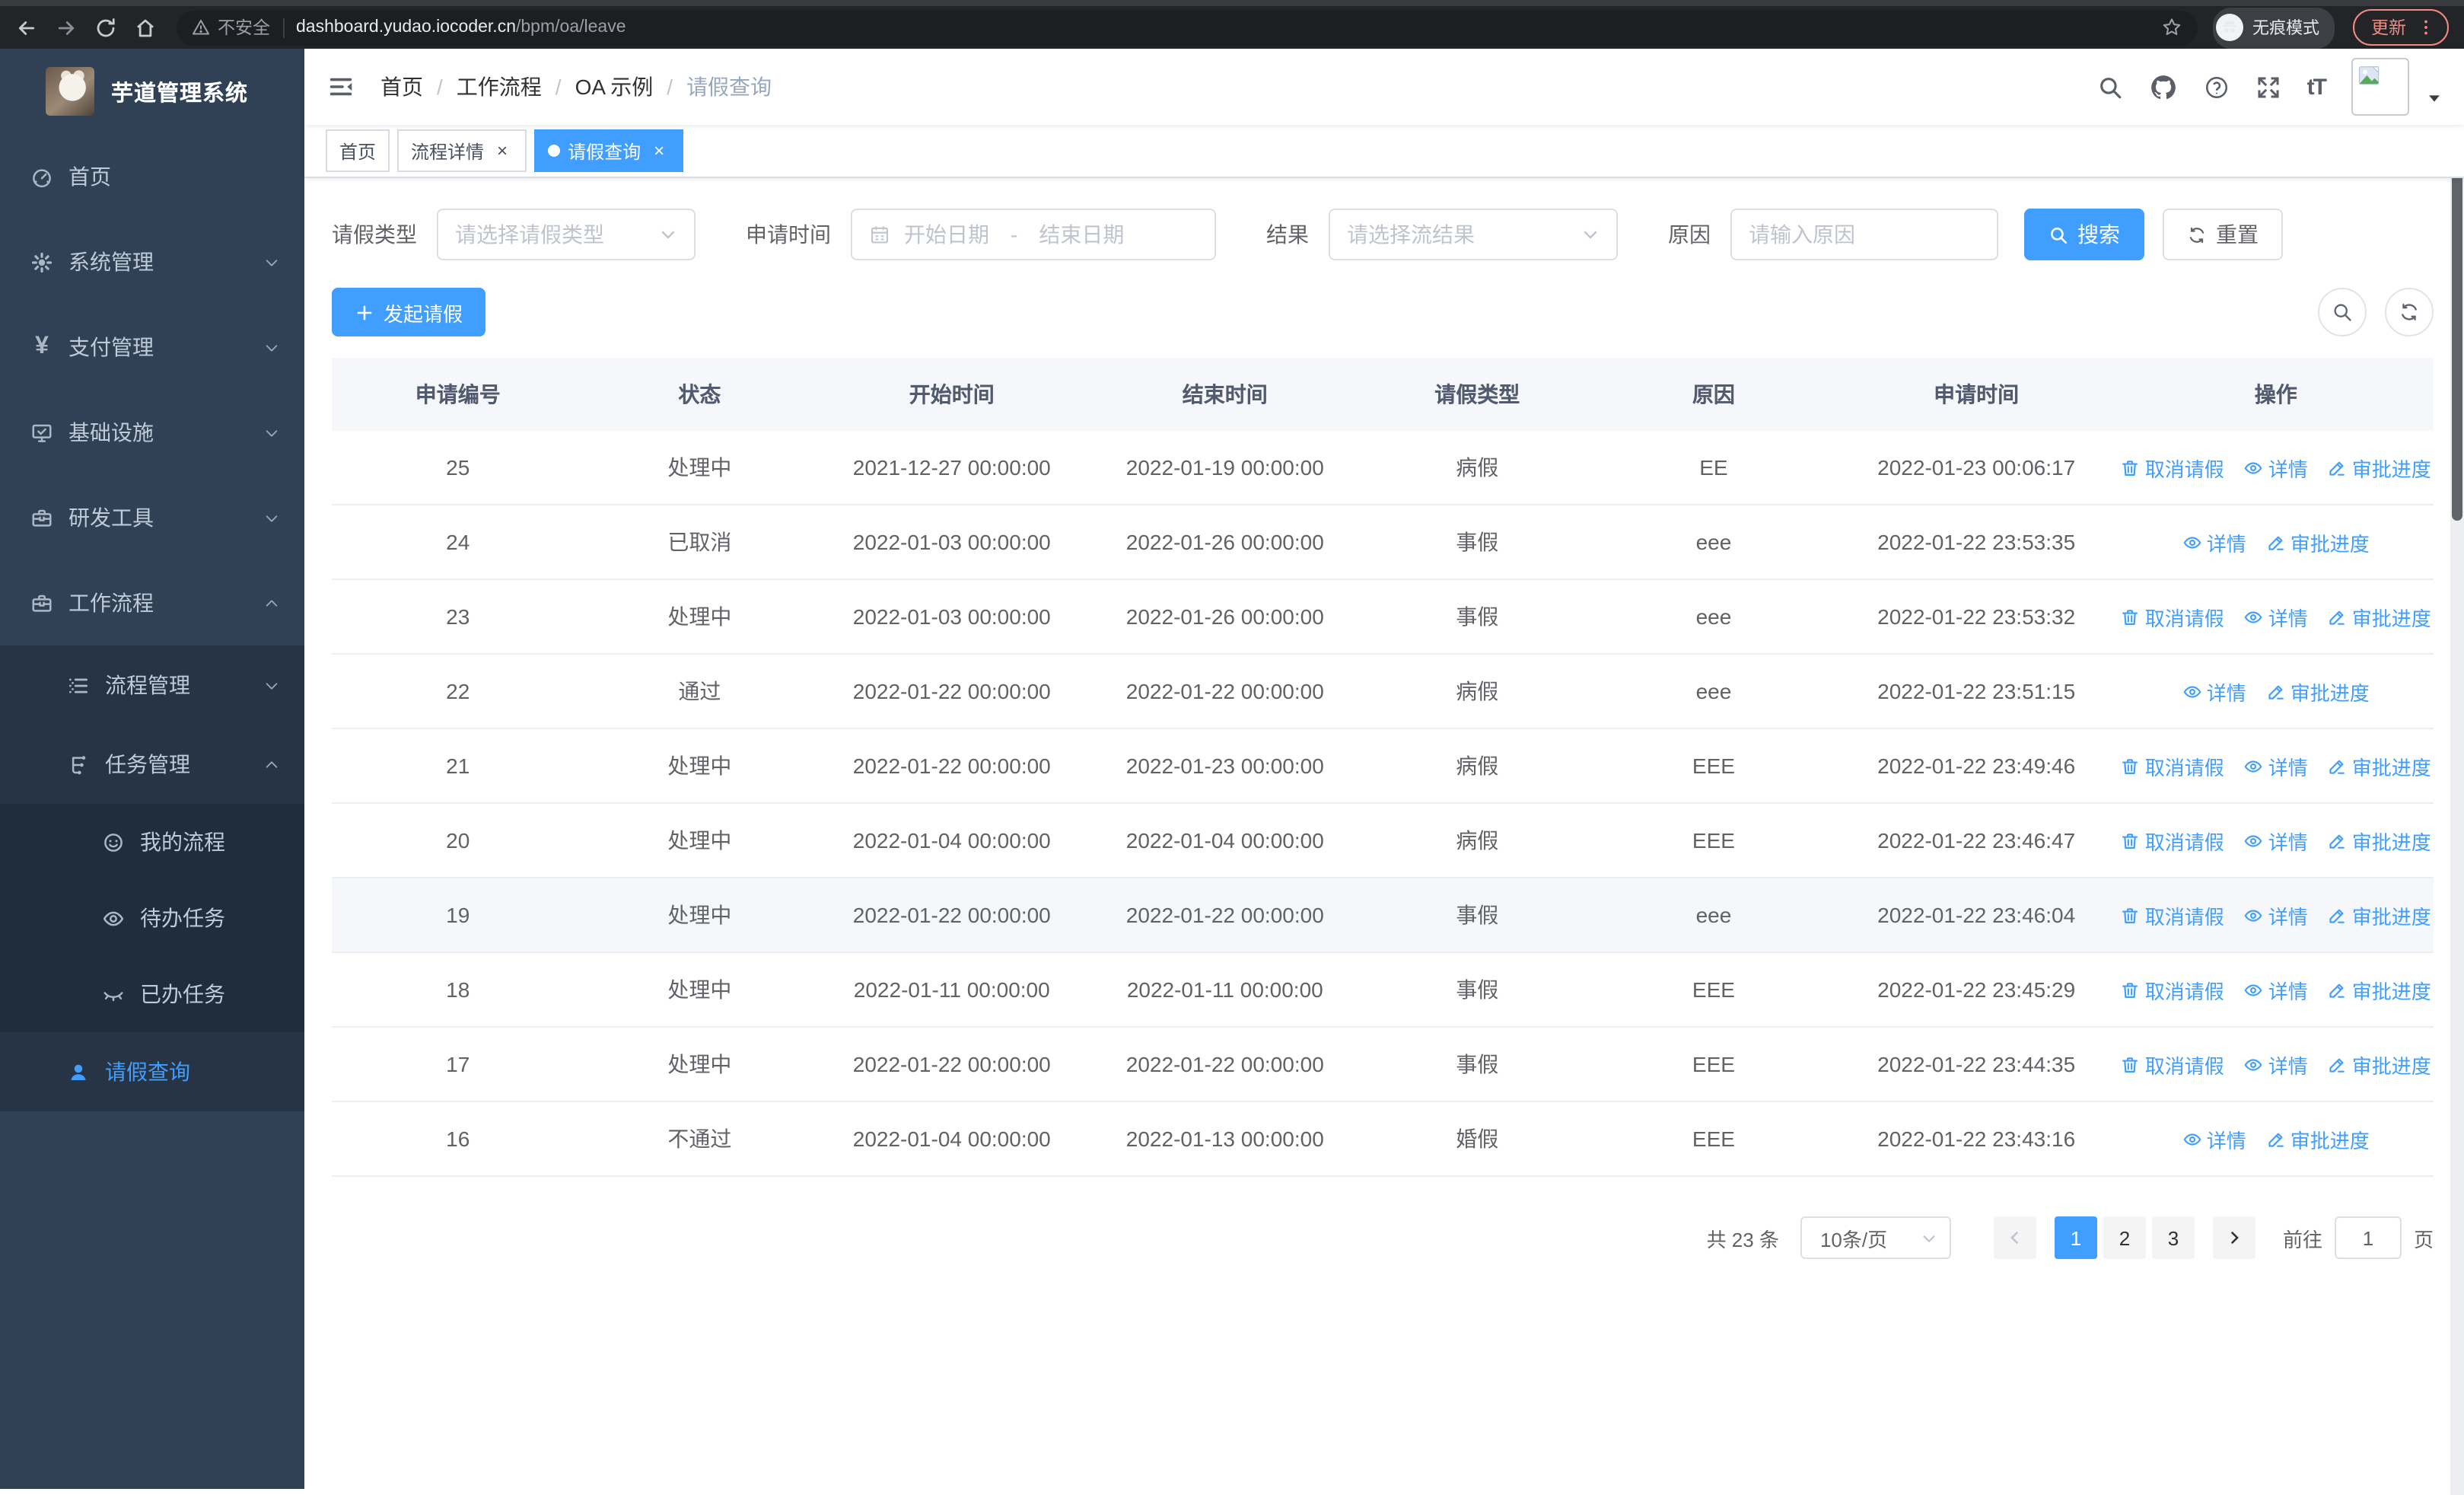 The image size is (2464, 1495). I want to click on start-date-placeholder: 开始日期, so click(946, 234).